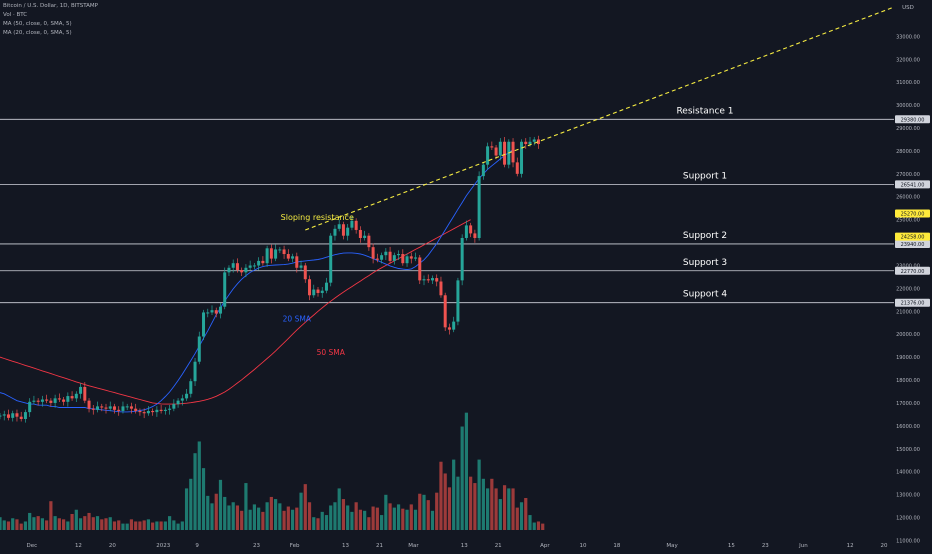 This screenshot has width=932, height=554. Describe the element at coordinates (545, 546) in the screenshot. I see `time-tick-label: Apr` at that location.